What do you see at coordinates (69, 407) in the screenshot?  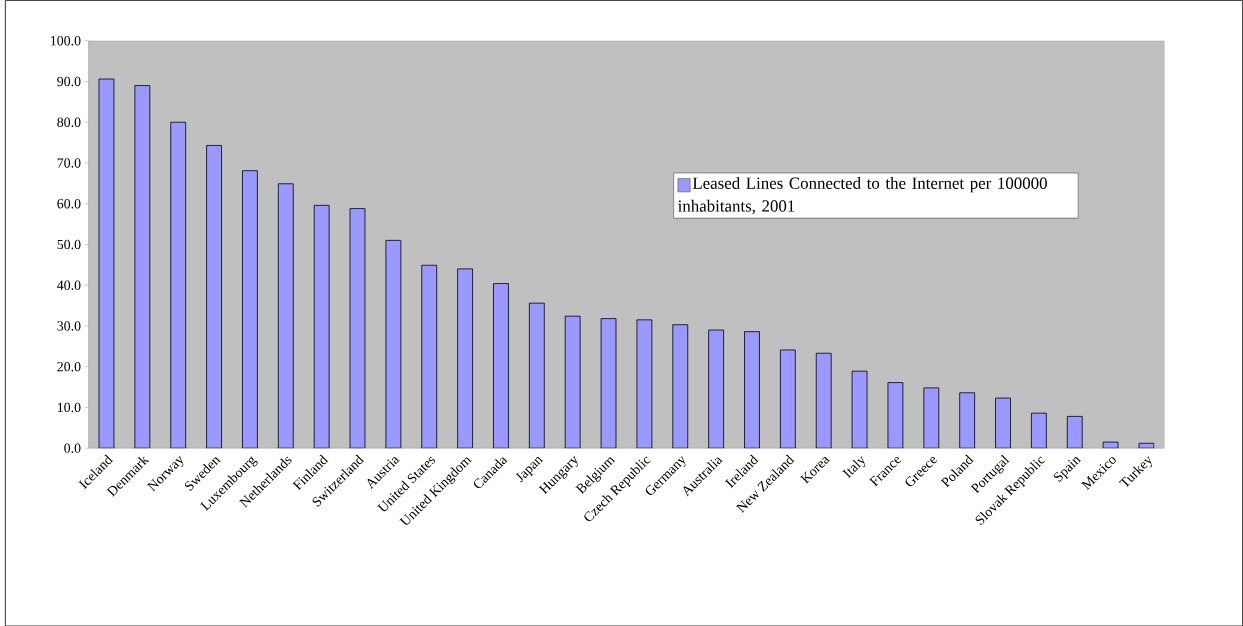 I see `y-tick-label: 10.0` at bounding box center [69, 407].